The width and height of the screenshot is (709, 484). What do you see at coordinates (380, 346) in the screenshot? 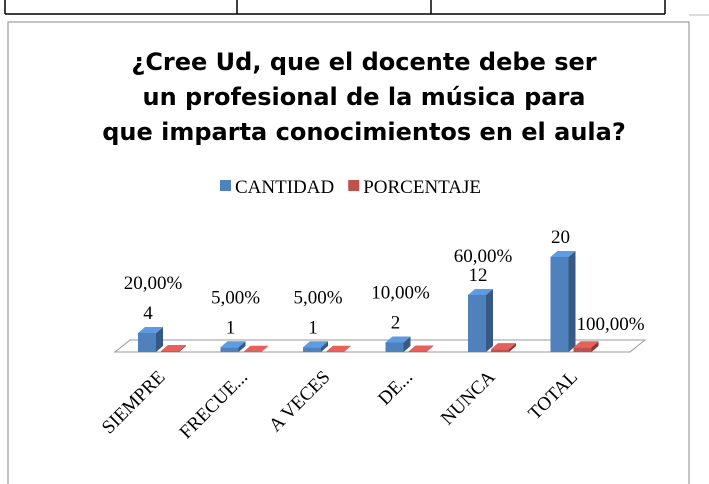
I see `floor` at bounding box center [380, 346].